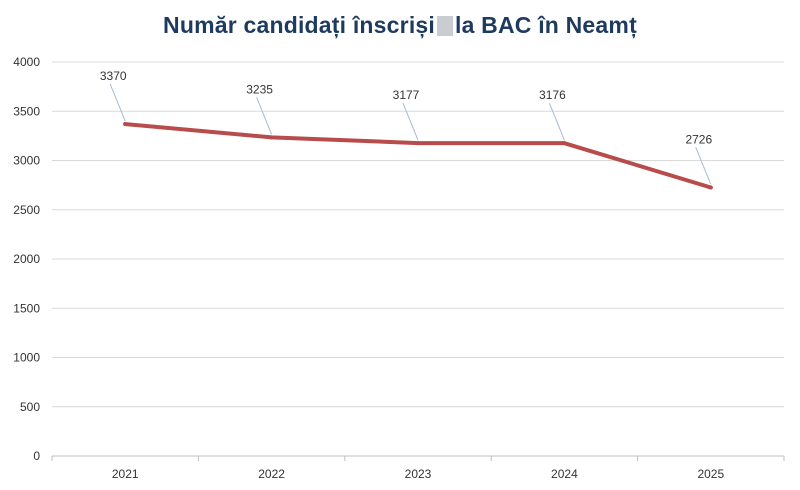  I want to click on y-tick-label: 1500, so click(26, 308).